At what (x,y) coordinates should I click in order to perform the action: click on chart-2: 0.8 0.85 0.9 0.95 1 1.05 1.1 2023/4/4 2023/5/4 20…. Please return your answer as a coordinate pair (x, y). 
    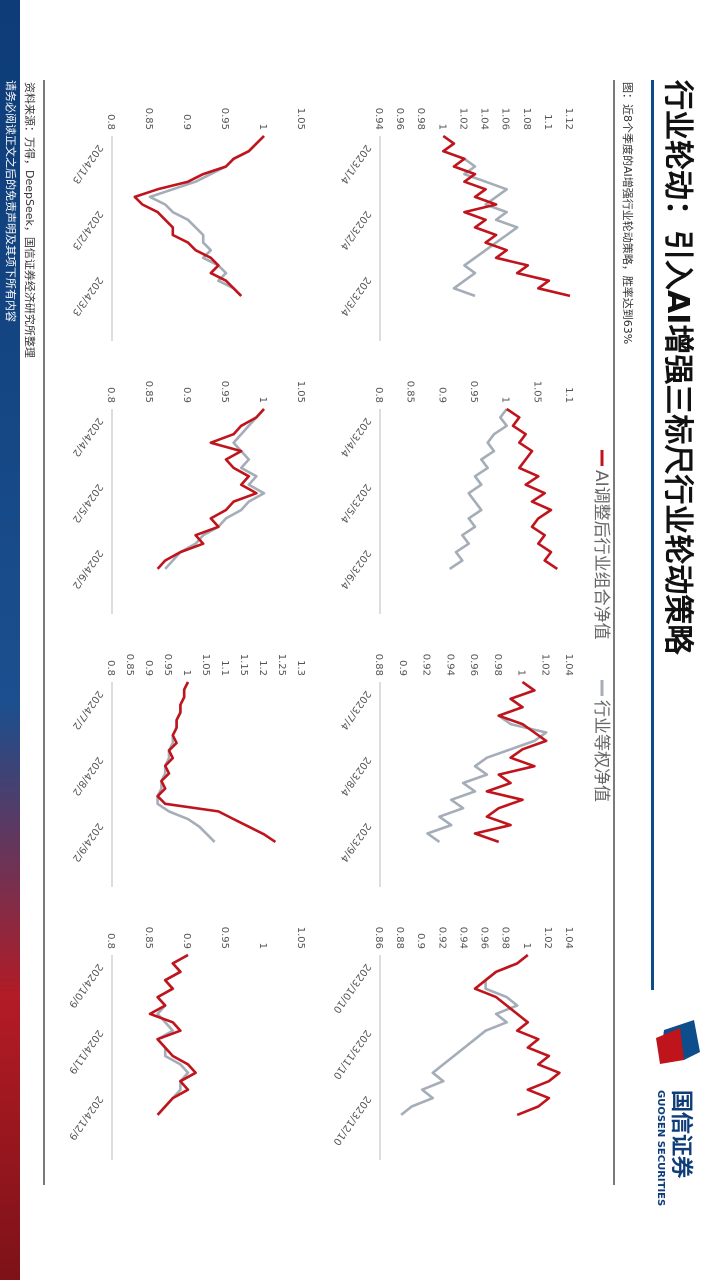
    Looking at the image, I should click on (456, 497).